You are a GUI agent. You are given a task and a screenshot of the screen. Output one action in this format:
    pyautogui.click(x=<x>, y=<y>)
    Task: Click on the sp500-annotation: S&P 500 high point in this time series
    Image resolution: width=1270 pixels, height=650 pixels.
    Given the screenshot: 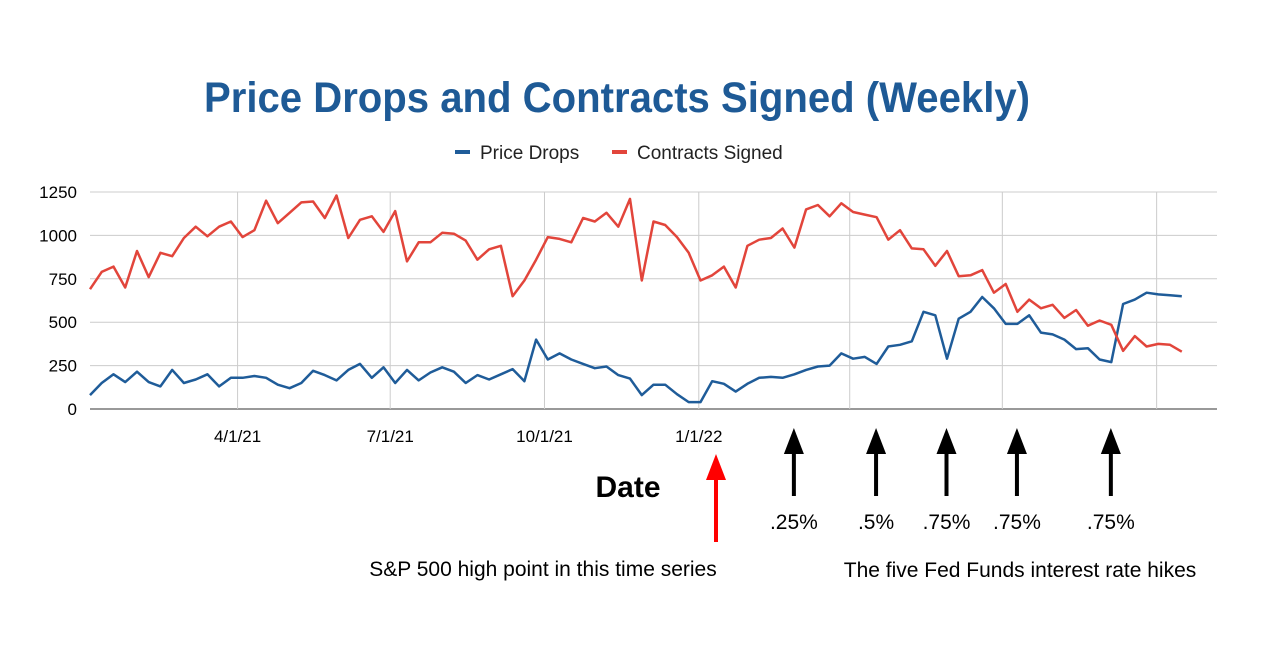 What is the action you would take?
    pyautogui.click(x=547, y=517)
    